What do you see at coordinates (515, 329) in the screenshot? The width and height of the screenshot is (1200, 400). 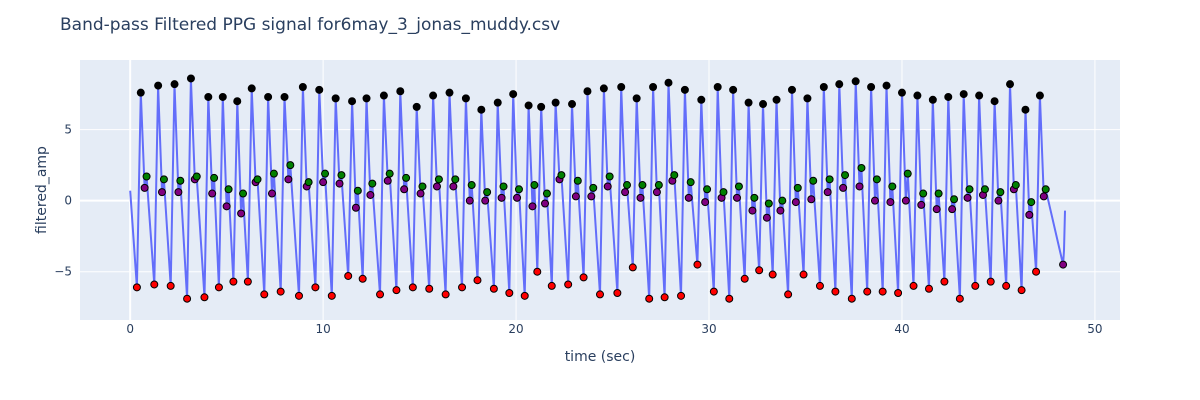 I see `x-tick-label: 20` at bounding box center [515, 329].